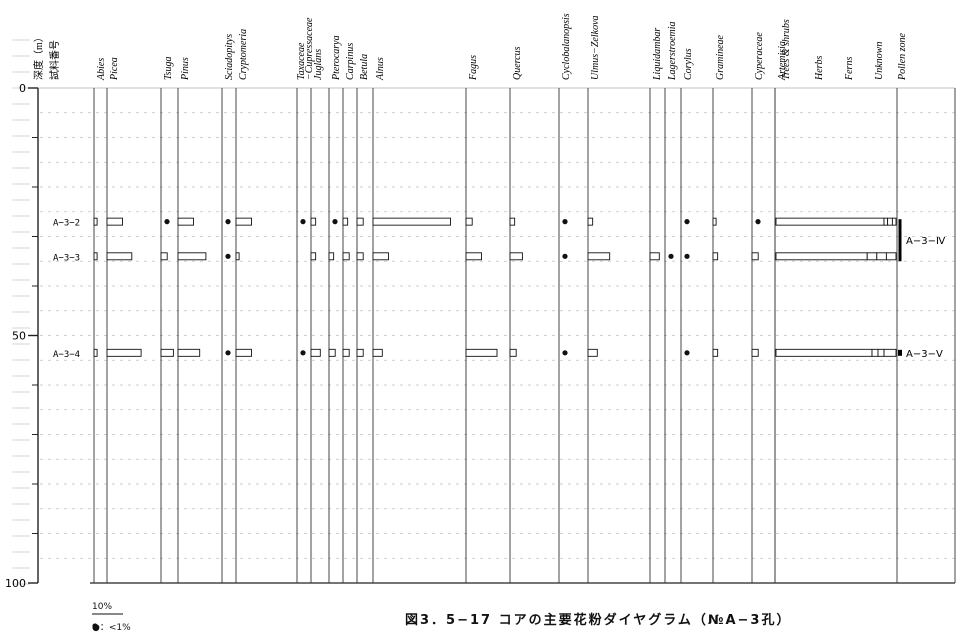 Image resolution: width=967 pixels, height=643 pixels. Describe the element at coordinates (473, 68) in the screenshot. I see `taxon-header: Fagus` at that location.